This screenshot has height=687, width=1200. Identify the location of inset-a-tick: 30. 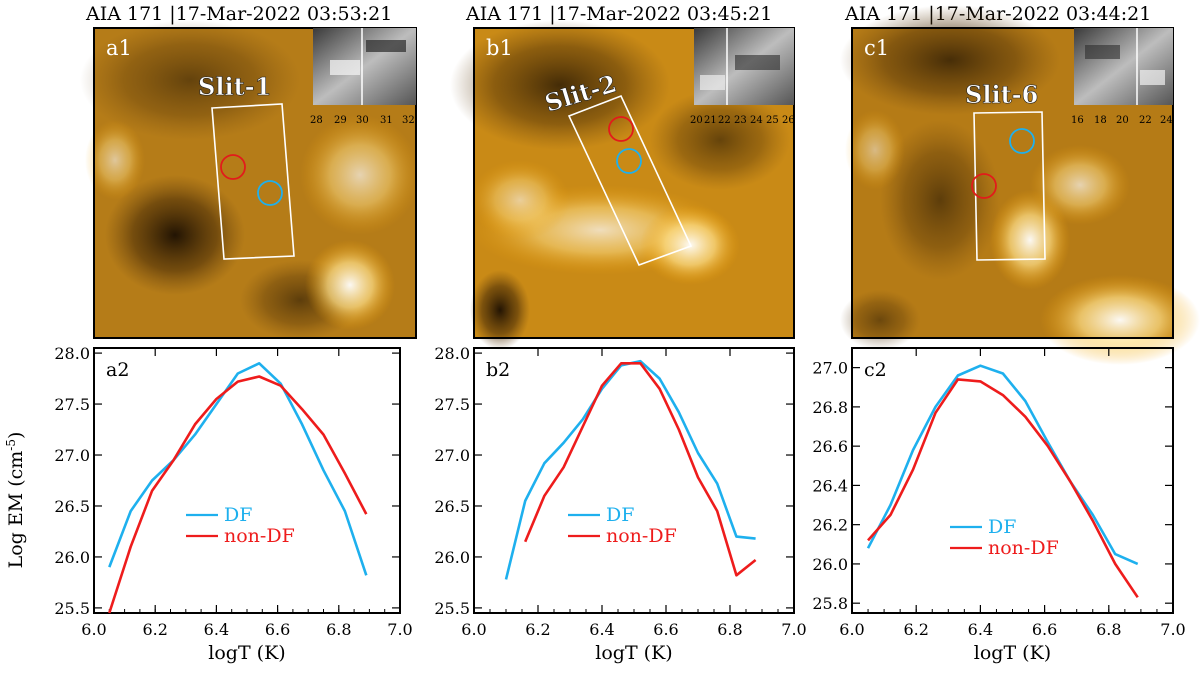
(362, 120).